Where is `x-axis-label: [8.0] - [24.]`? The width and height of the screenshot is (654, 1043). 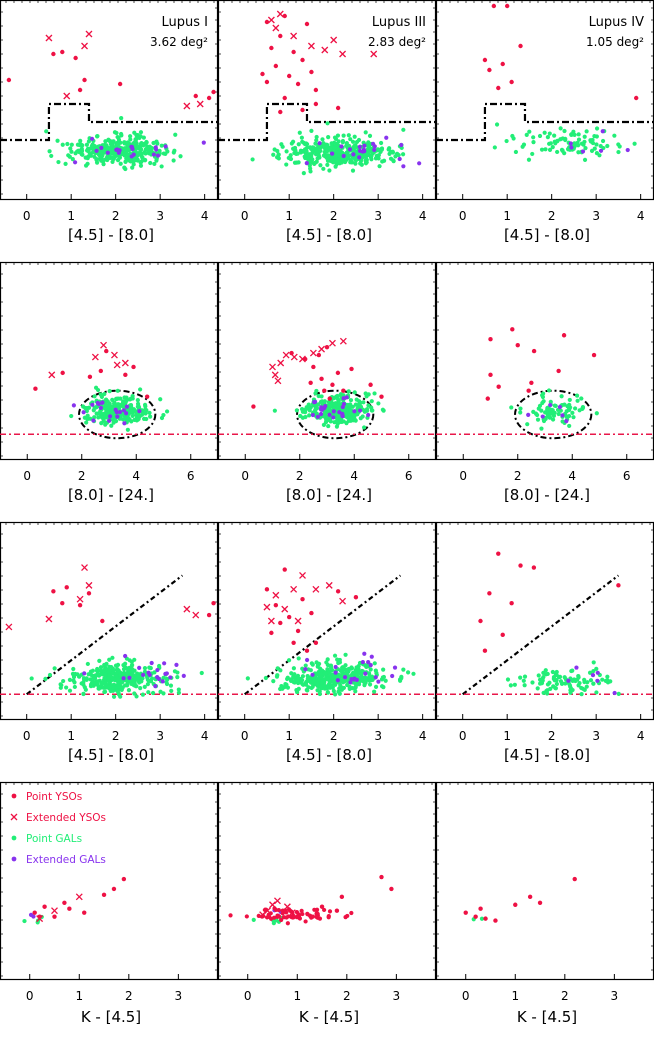
x-axis-label: [8.0] - [24.] is located at coordinates (329, 495).